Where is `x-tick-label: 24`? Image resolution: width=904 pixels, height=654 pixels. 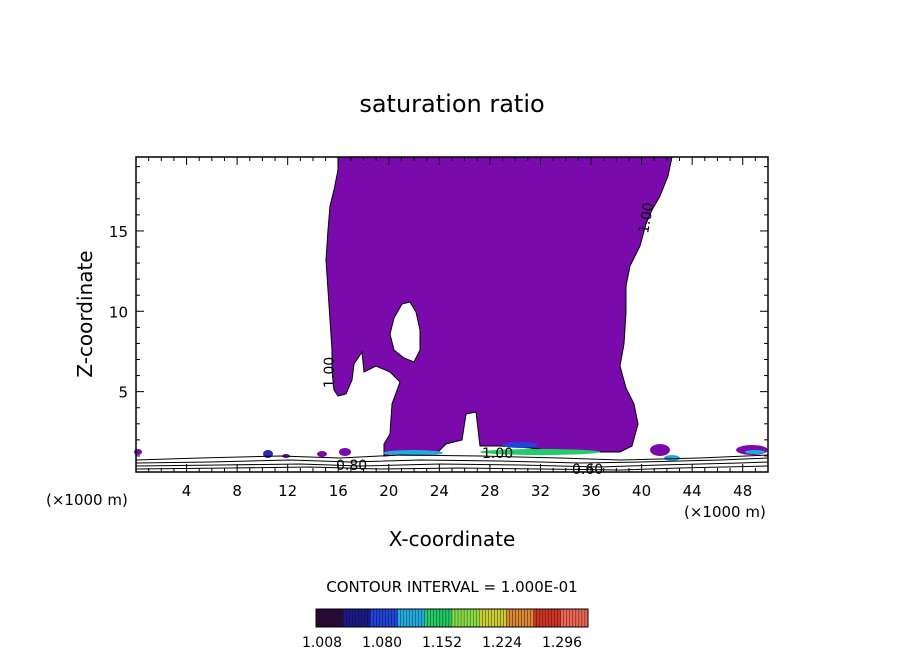
x-tick-label: 24 is located at coordinates (439, 491).